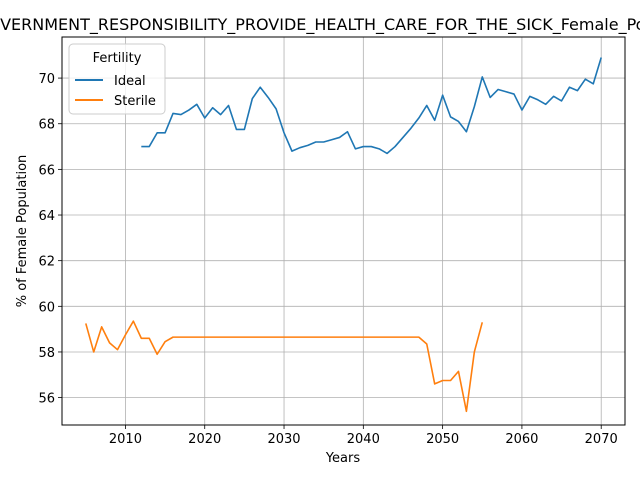 Image resolution: width=640 pixels, height=480 pixels. Describe the element at coordinates (125, 439) in the screenshot. I see `x-tick-label: 2010` at that location.